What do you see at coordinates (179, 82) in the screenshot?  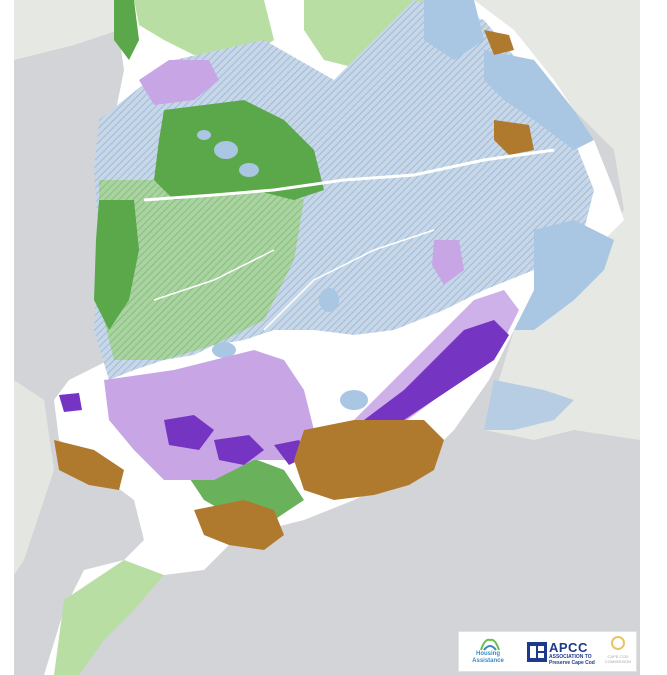 I see `habitat-light-north` at bounding box center [179, 82].